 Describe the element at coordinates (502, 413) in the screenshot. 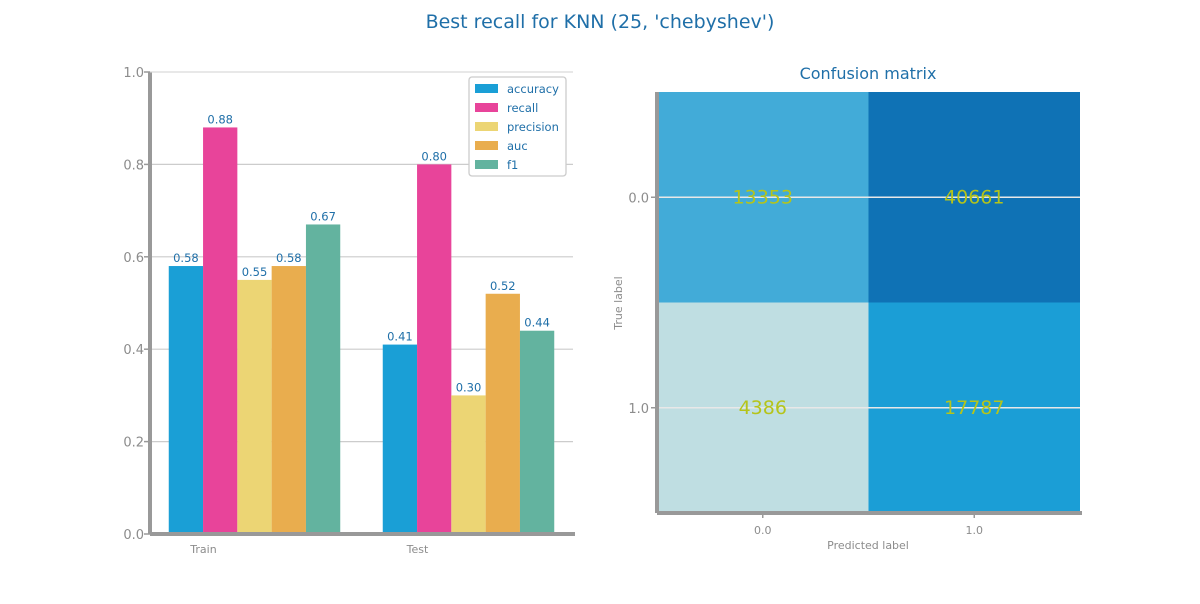

I see `bar-auc-test` at that location.